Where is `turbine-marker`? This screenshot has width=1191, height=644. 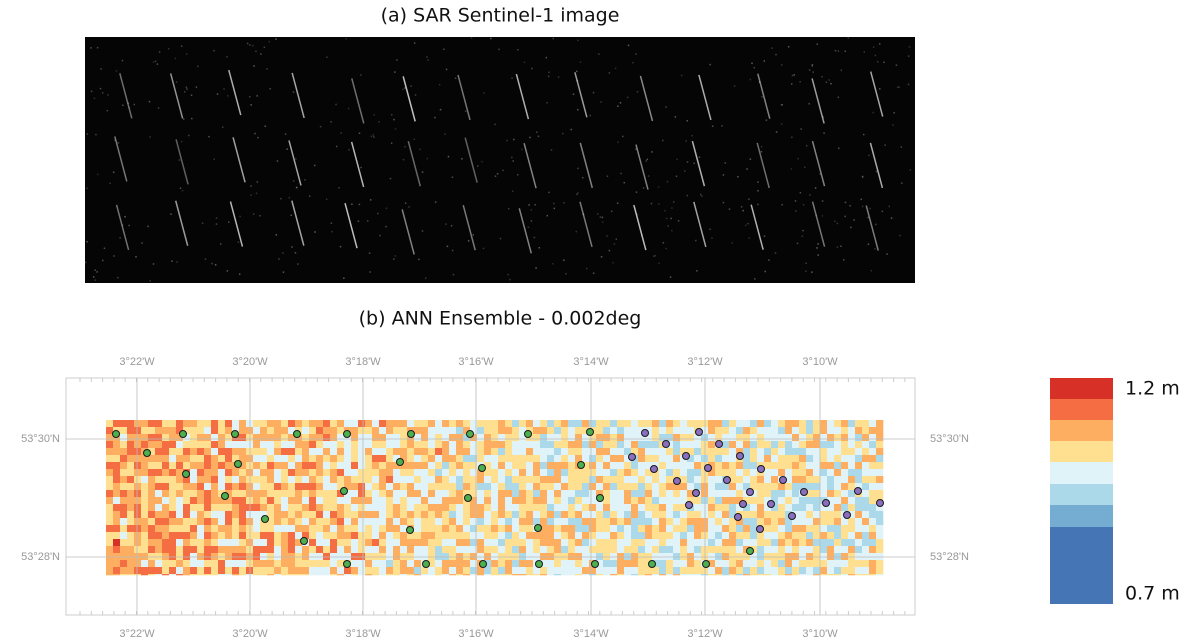
turbine-marker is located at coordinates (743, 504).